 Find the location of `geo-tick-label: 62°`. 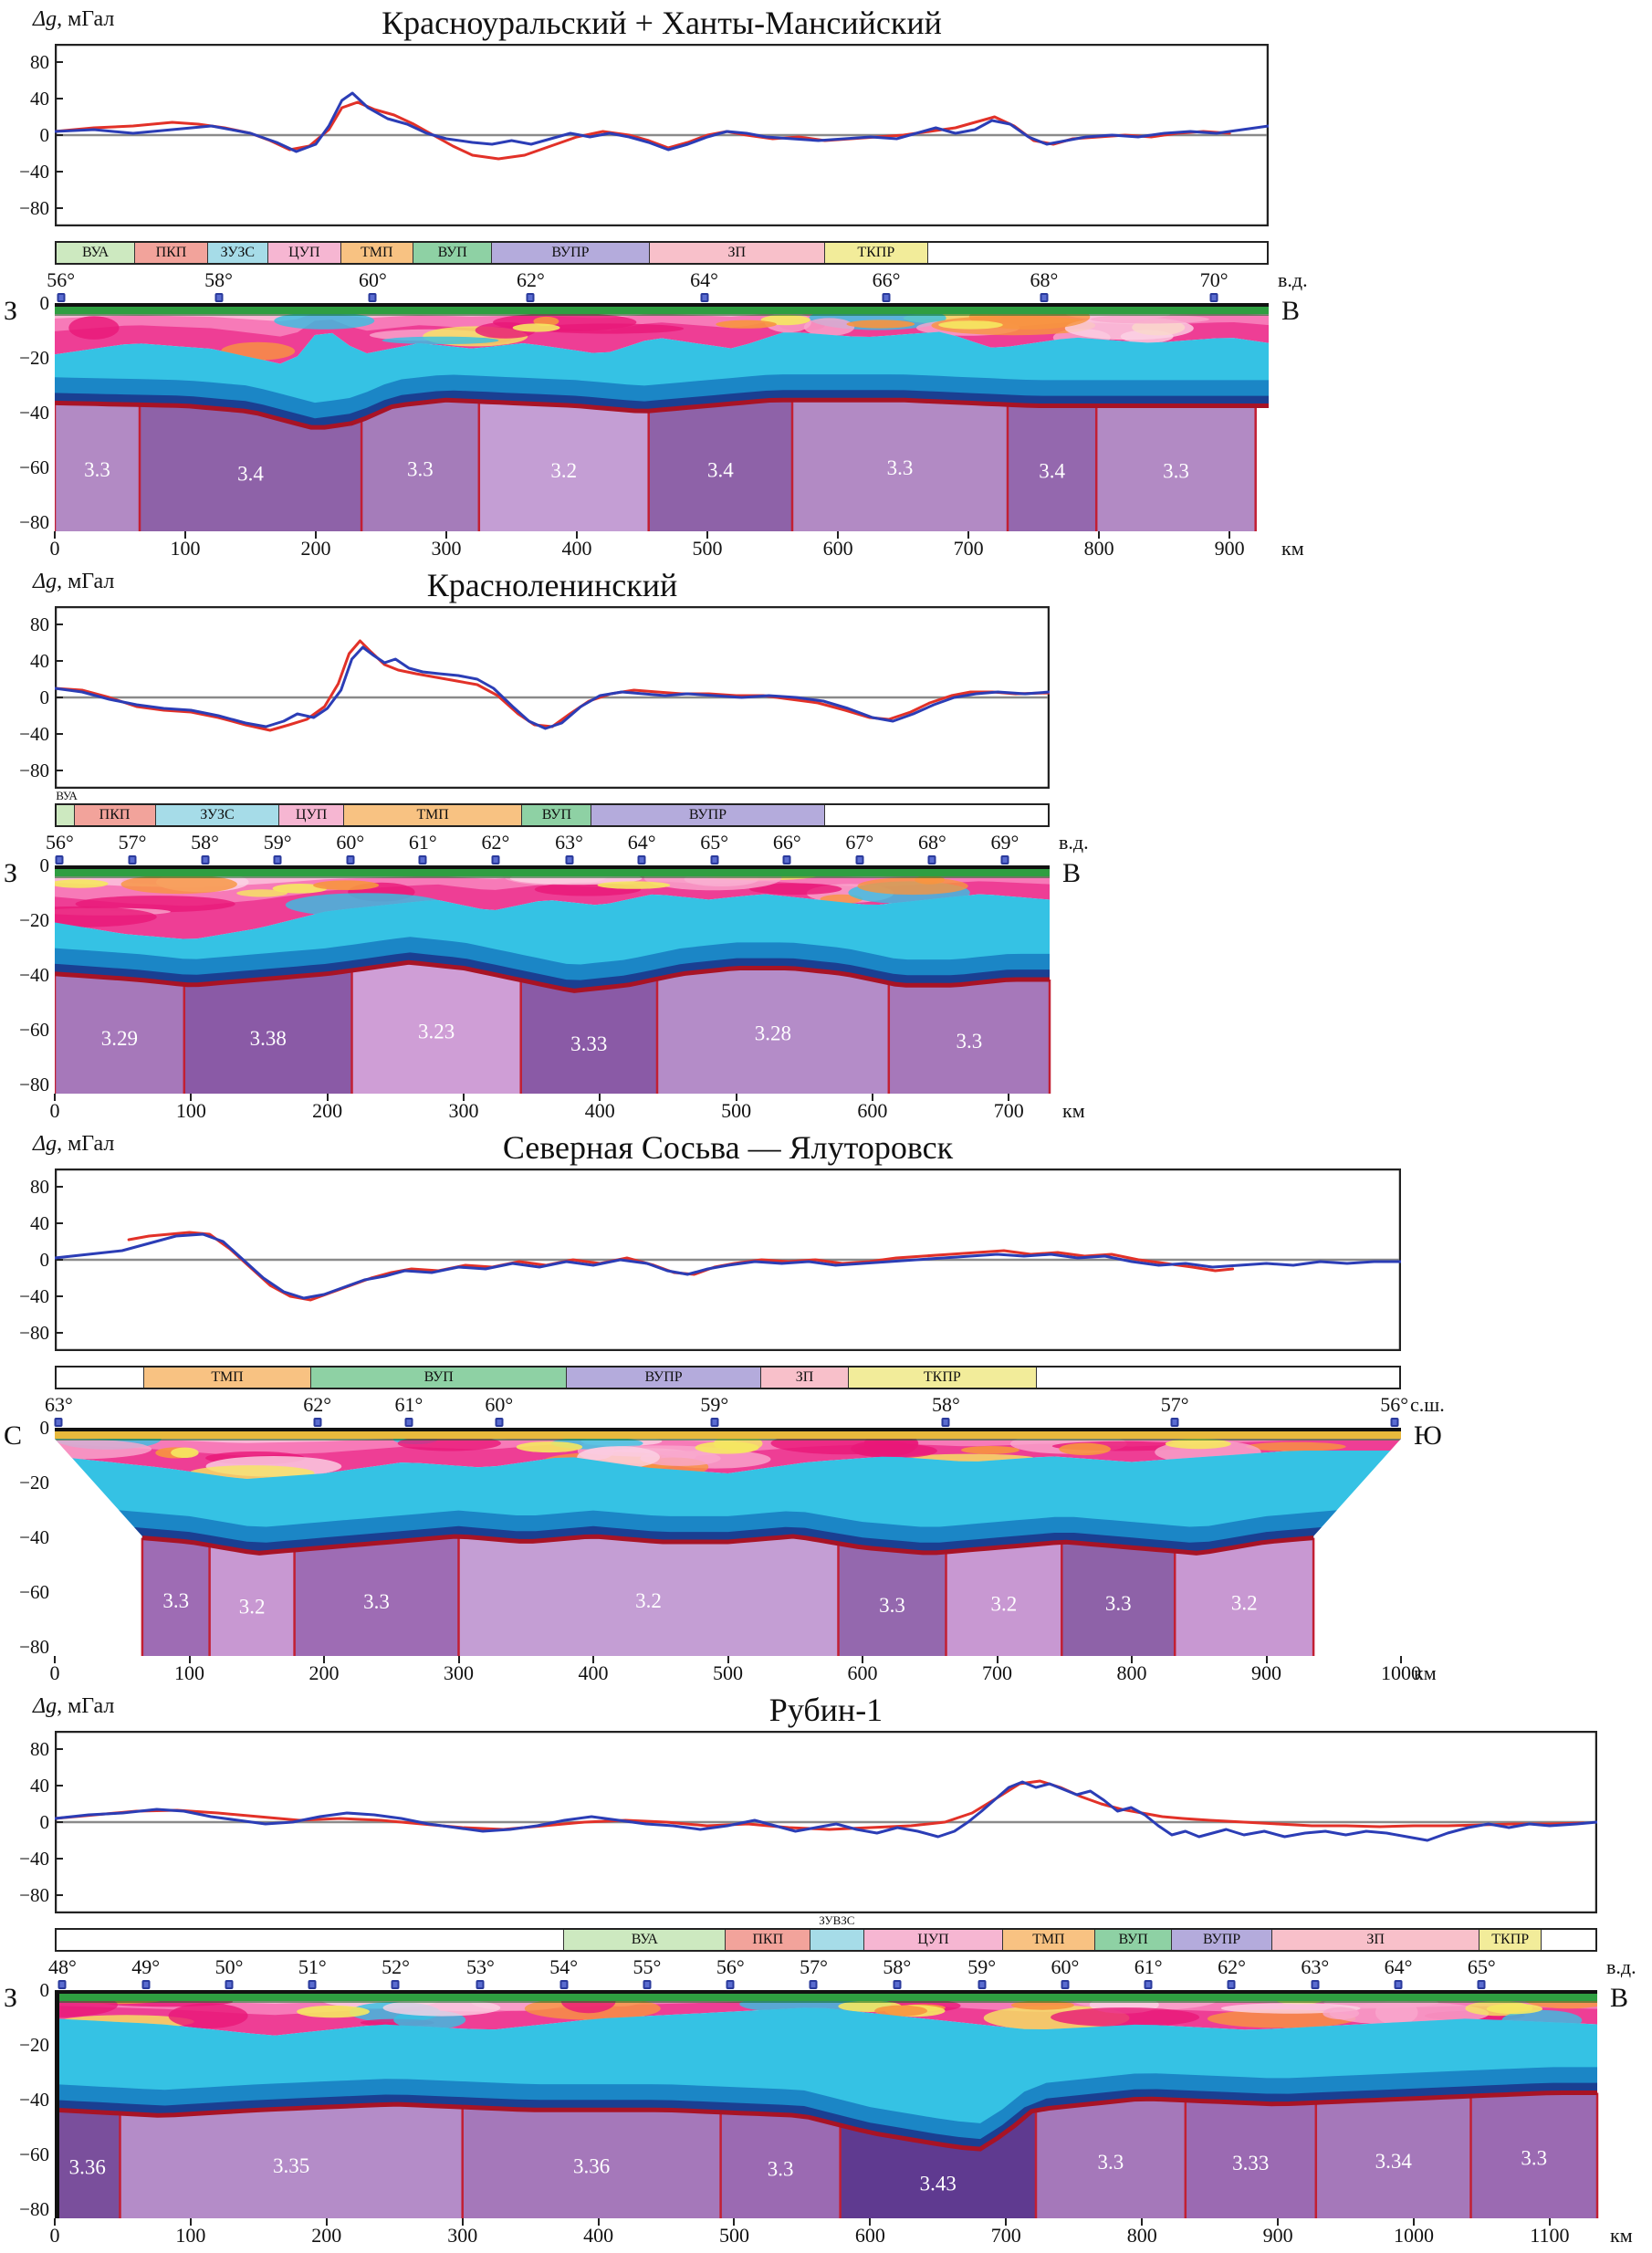

geo-tick-label: 62° is located at coordinates (1232, 1966).